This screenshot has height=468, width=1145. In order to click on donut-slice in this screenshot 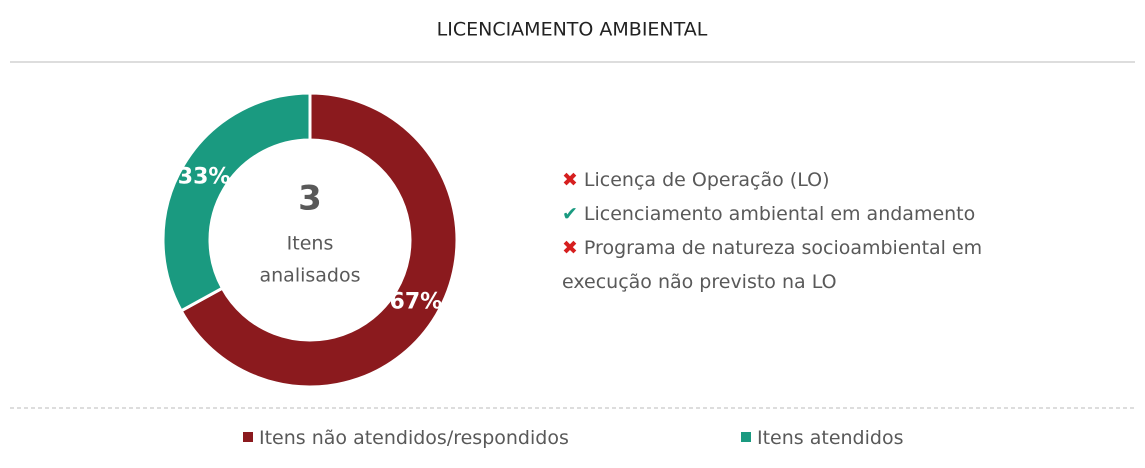, I will do `click(236, 202)`.